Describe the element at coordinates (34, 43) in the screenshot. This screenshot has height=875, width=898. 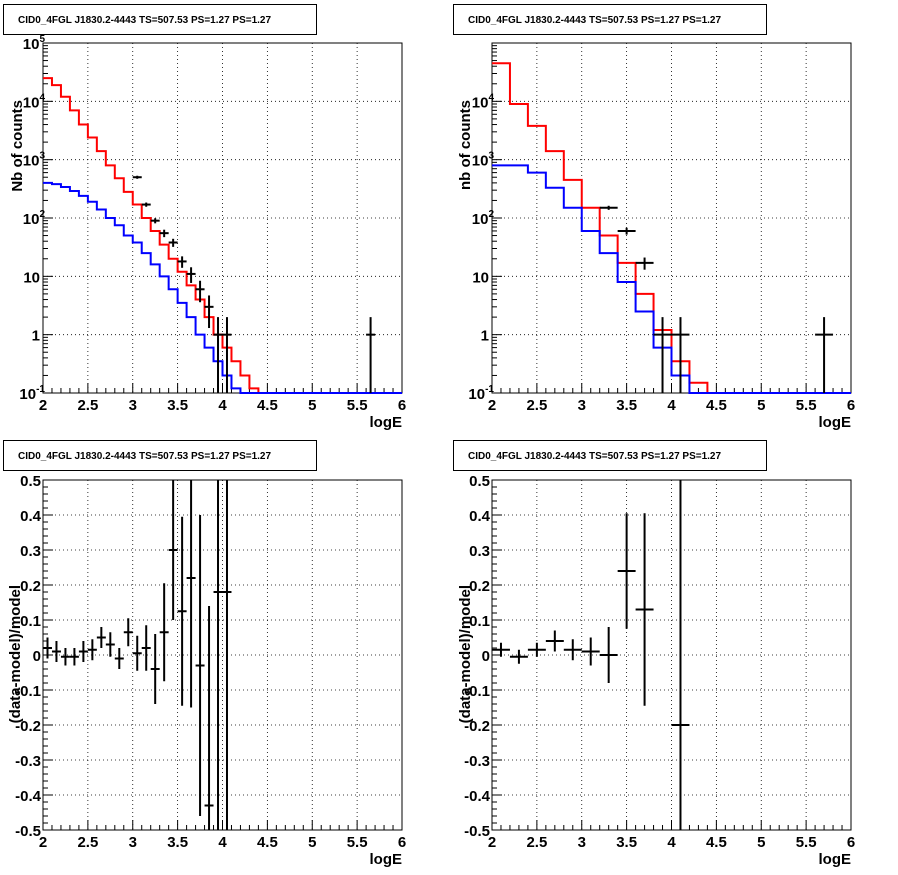
I see `y-tick-label: 10⁵` at that location.